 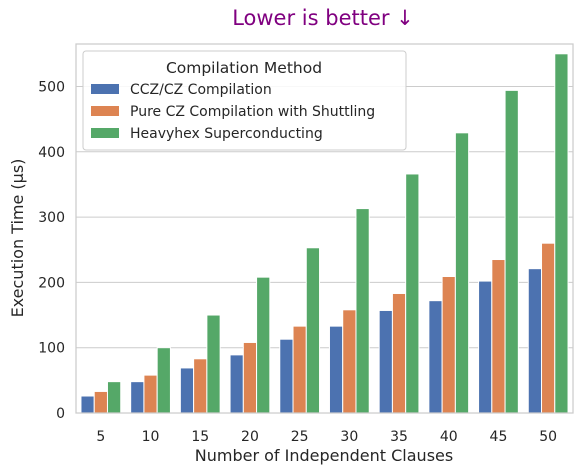 What do you see at coordinates (324, 455) in the screenshot?
I see `x-axis-label: Number of Independent Clauses` at bounding box center [324, 455].